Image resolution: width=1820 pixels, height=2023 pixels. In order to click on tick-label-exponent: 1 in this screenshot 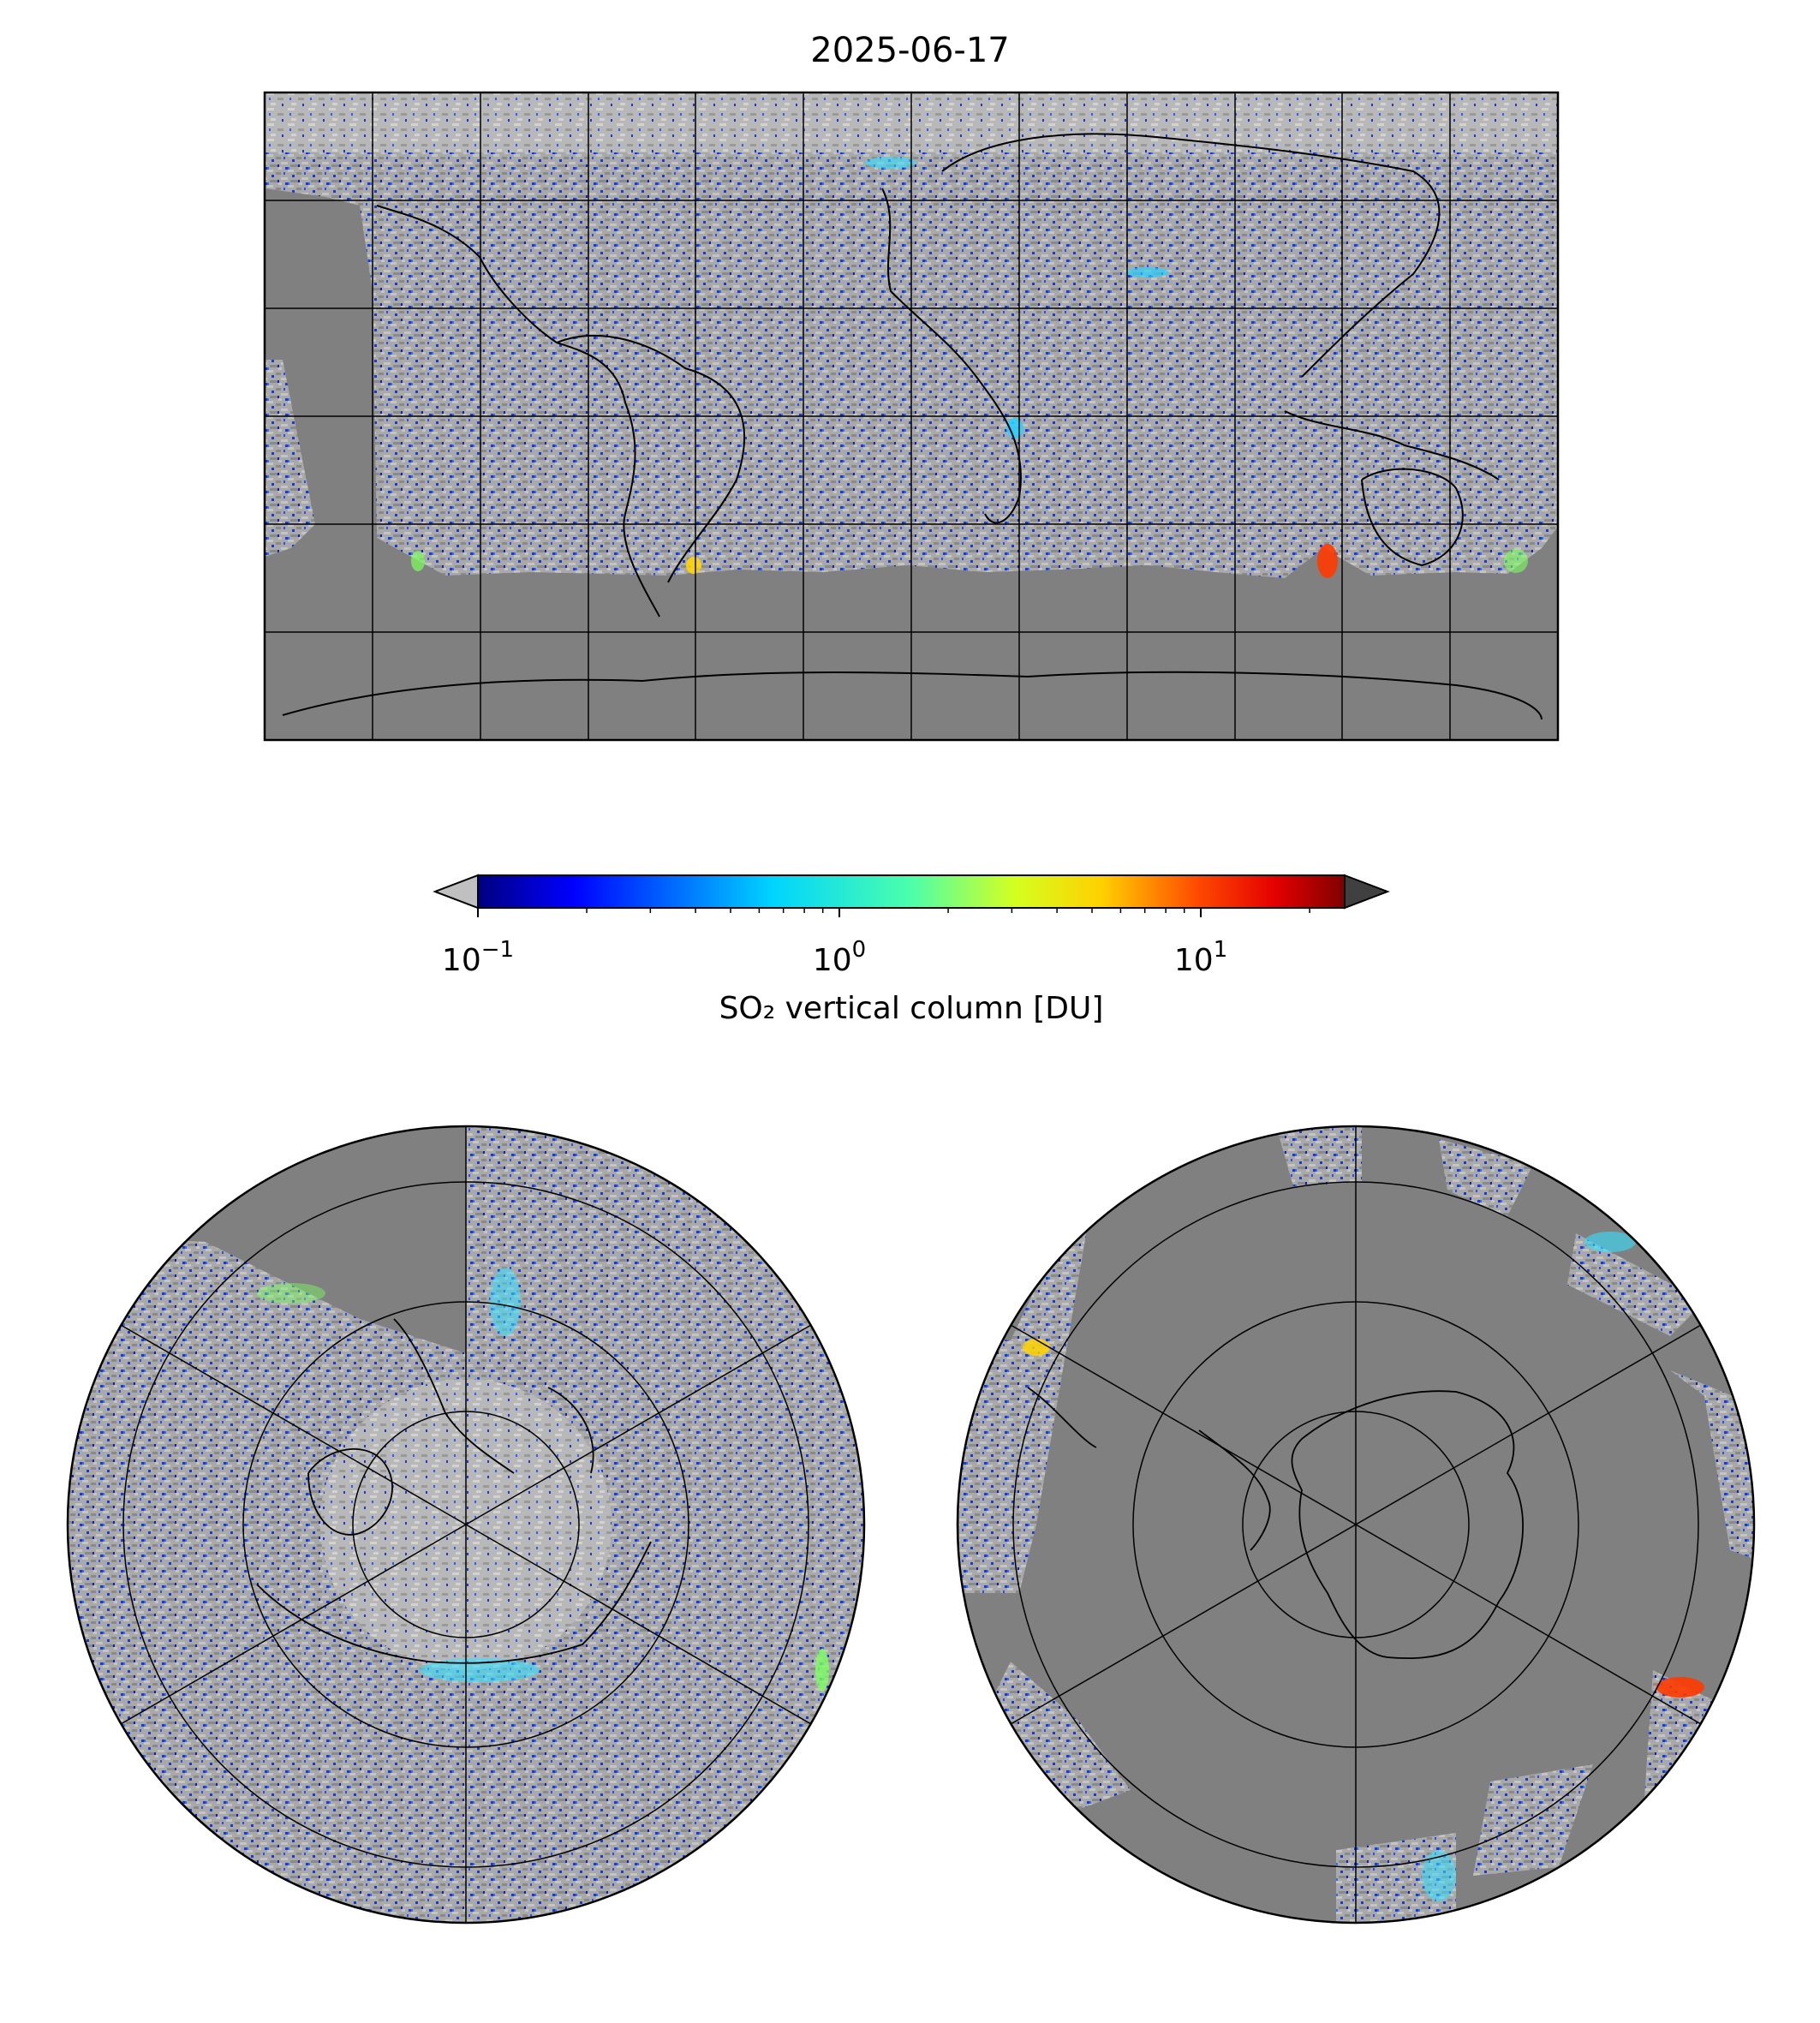, I will do `click(1221, 950)`.